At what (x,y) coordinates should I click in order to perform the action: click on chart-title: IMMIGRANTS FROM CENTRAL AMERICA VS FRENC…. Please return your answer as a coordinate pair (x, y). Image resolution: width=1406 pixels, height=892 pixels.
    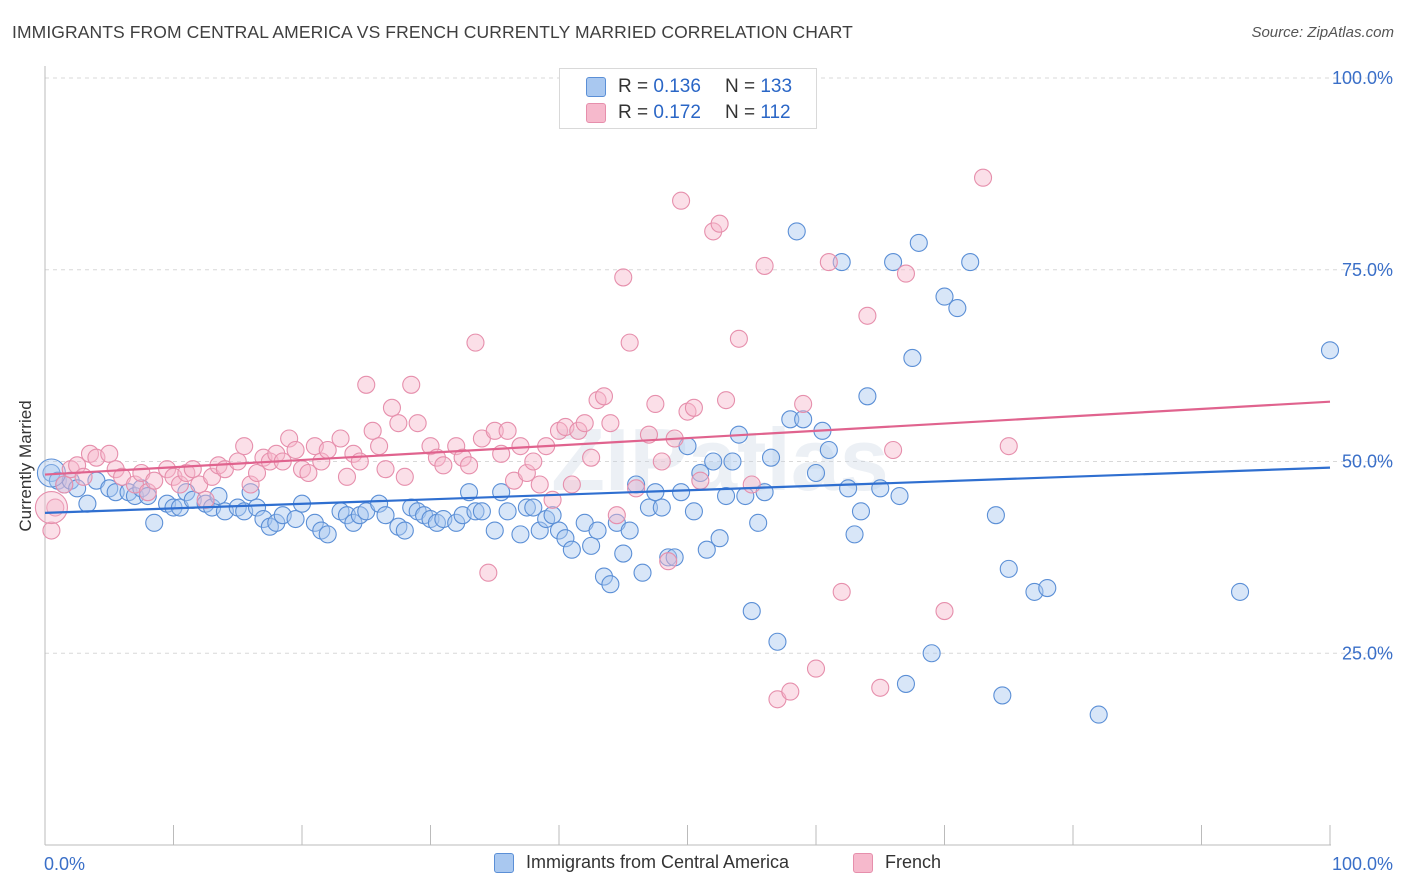
    Looking at the image, I should click on (432, 32).